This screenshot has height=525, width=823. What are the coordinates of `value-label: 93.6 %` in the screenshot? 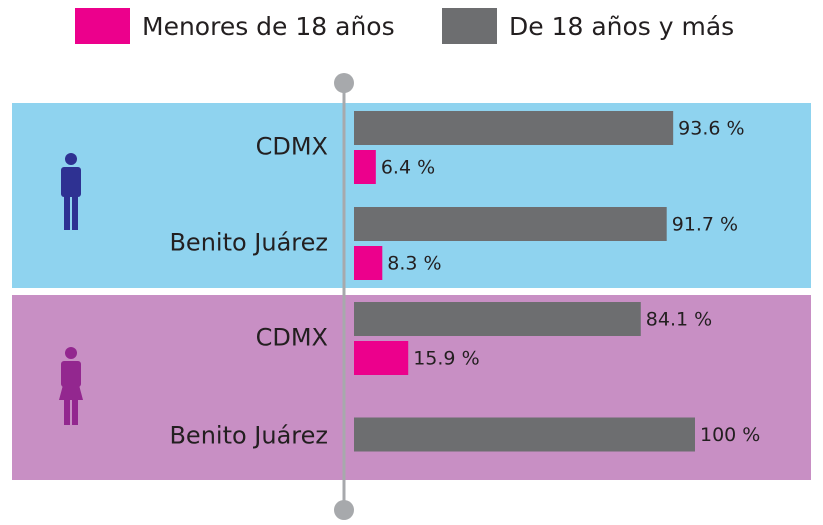 It's located at (711, 129).